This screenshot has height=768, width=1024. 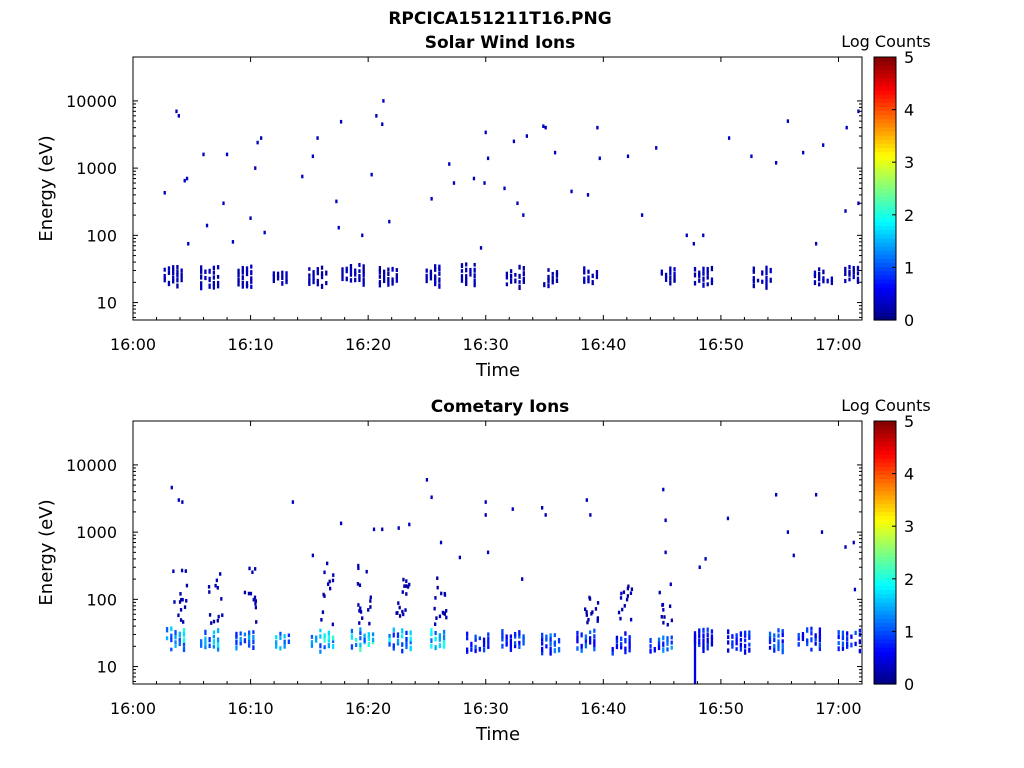 I want to click on data-stack, so click(x=625, y=603).